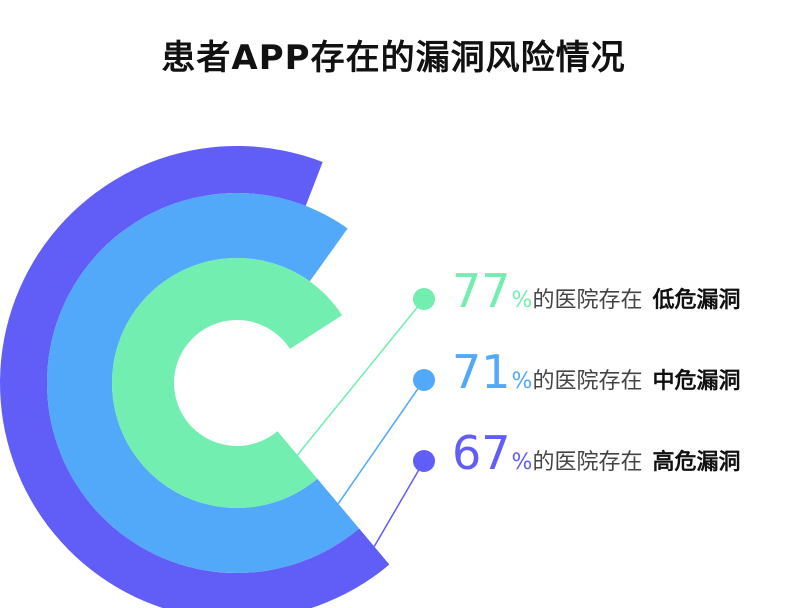 Image resolution: width=787 pixels, height=608 pixels. Describe the element at coordinates (481, 372) in the screenshot. I see `value-label: 71` at that location.